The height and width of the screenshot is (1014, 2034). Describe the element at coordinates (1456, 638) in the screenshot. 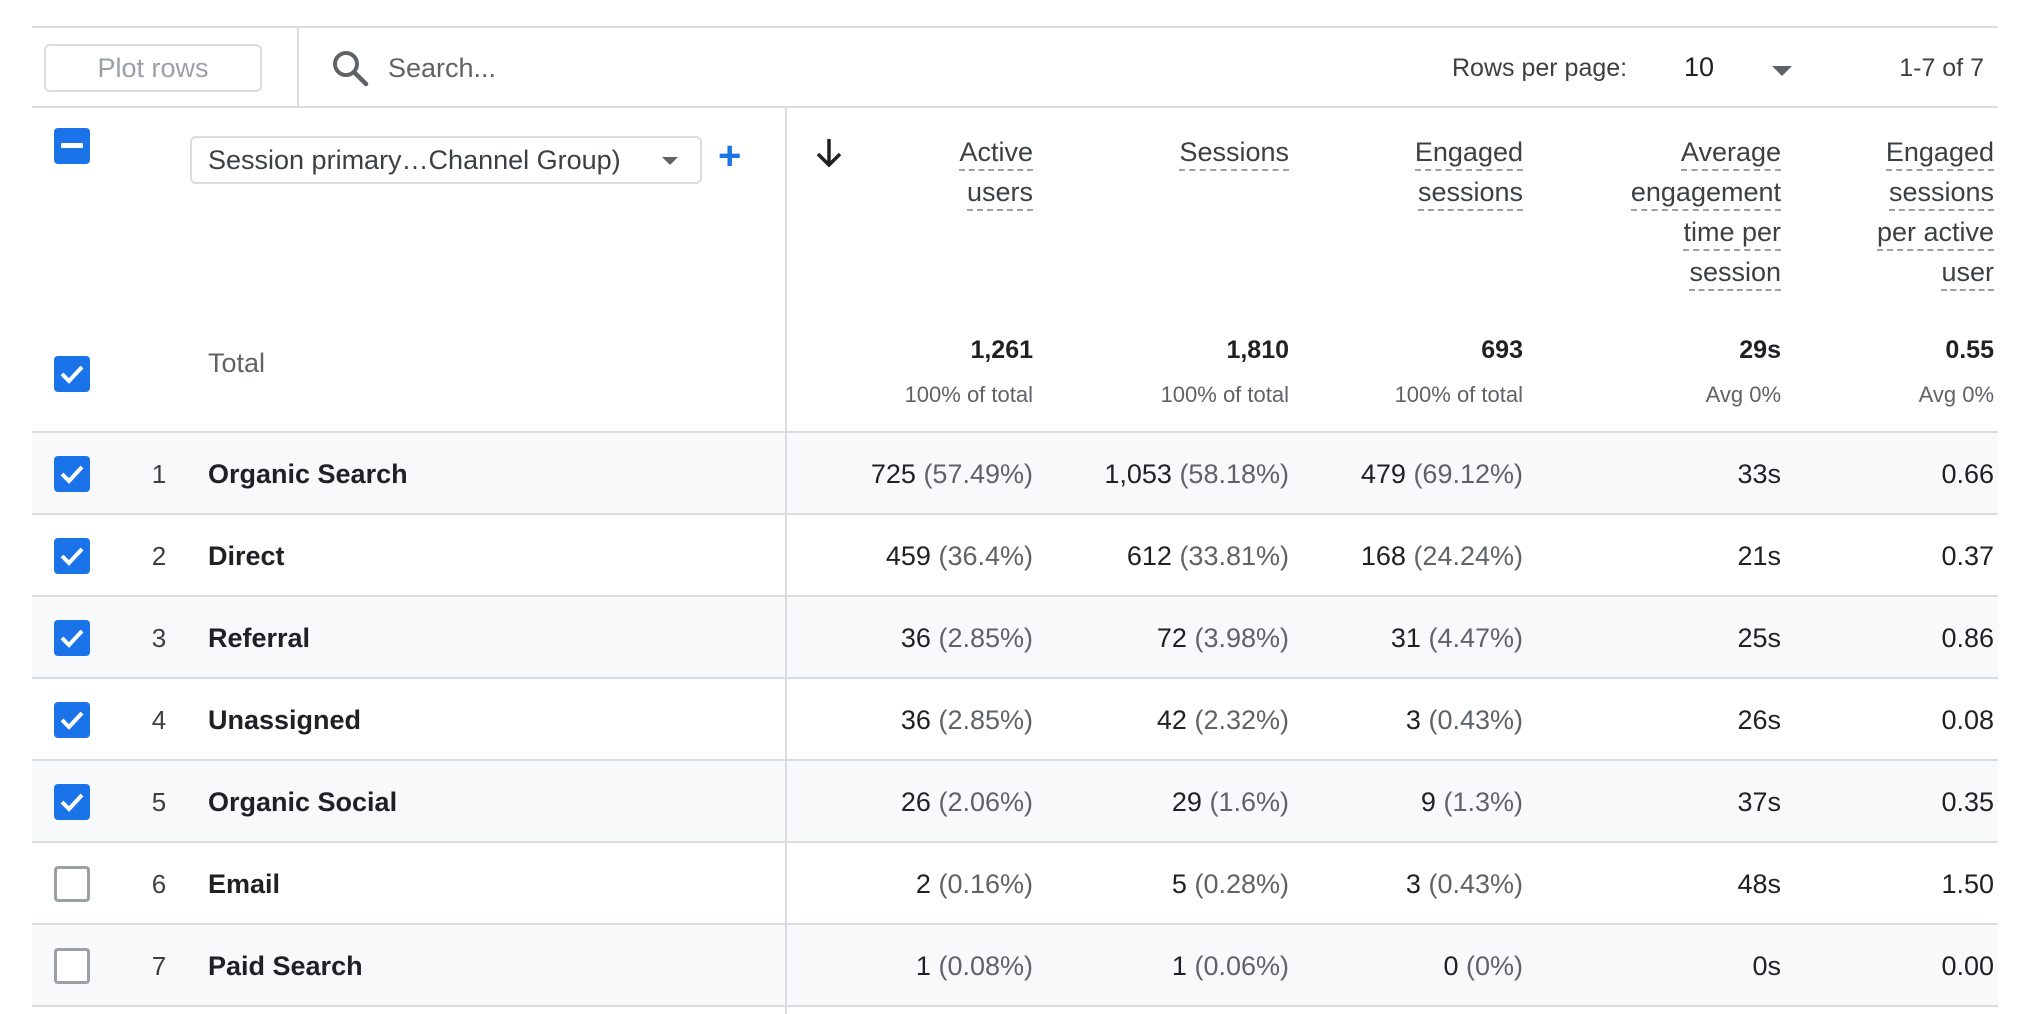

I see `cell-engaged-sessions: 31 (4.47%)` at that location.